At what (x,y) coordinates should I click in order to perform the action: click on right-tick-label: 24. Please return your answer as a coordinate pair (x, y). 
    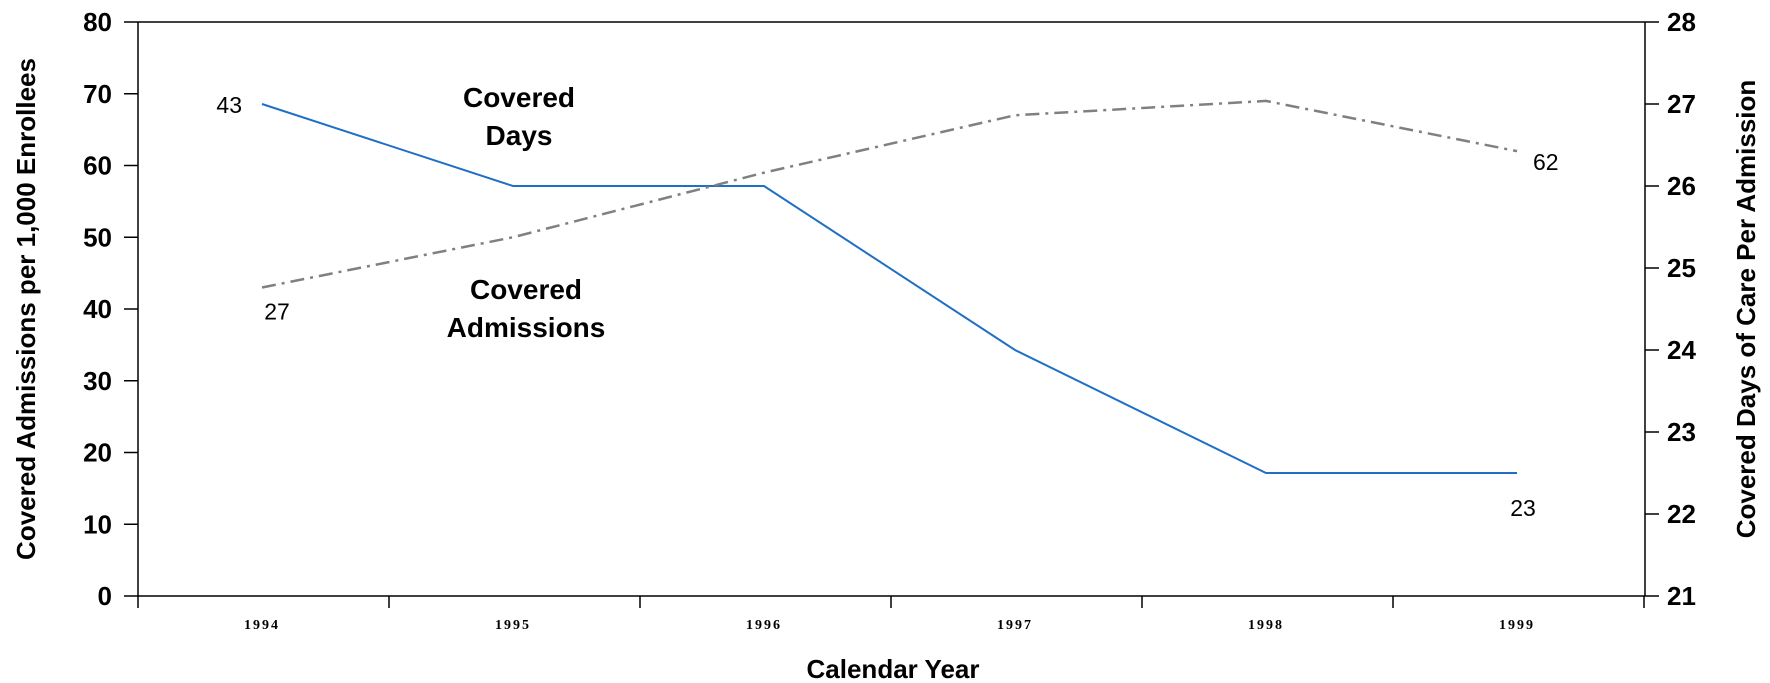
    Looking at the image, I should click on (1681, 350).